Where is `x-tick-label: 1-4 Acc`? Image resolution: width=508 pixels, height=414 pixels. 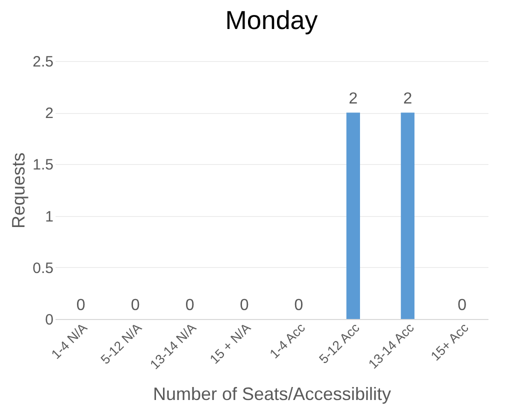 x-tick-label: 1-4 Acc is located at coordinates (287, 341).